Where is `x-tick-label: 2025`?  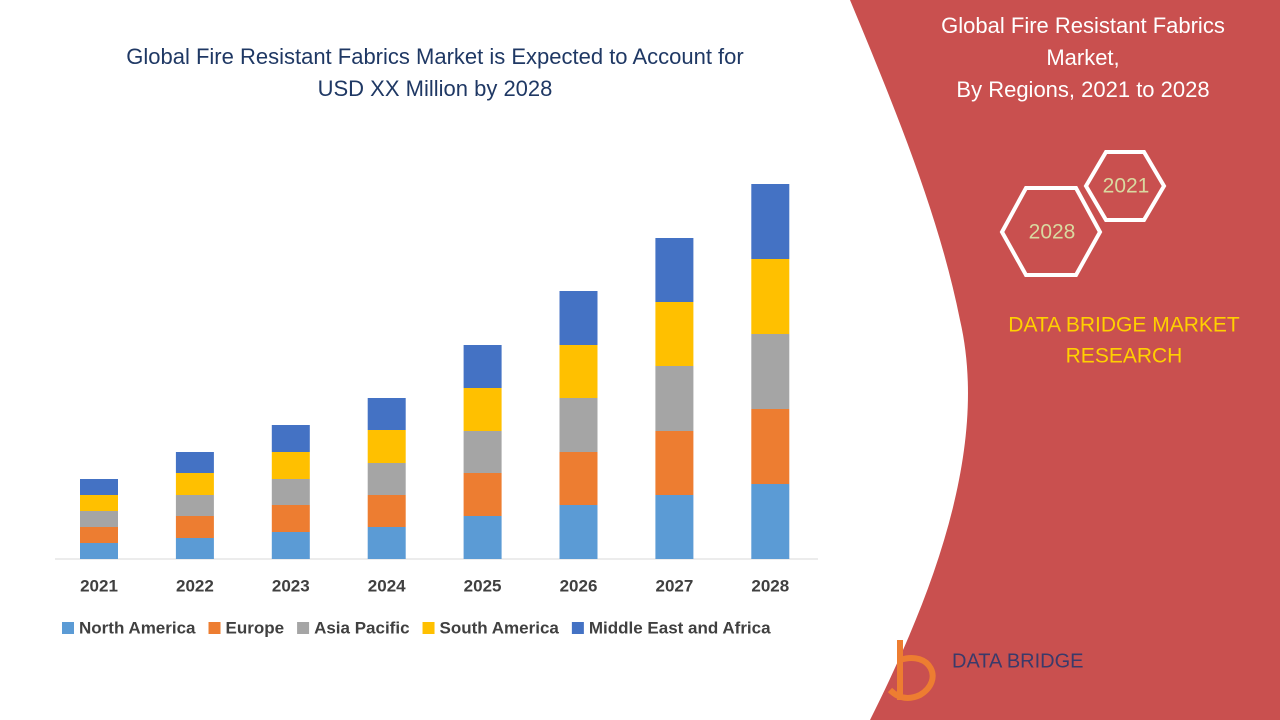
x-tick-label: 2025 is located at coordinates (483, 585).